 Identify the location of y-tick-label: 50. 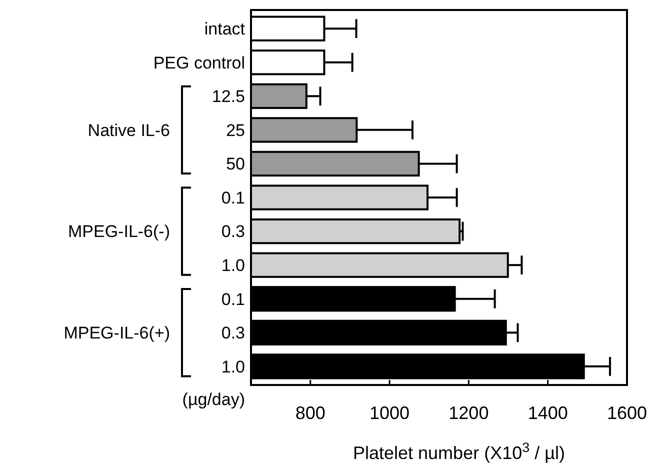
(235, 164).